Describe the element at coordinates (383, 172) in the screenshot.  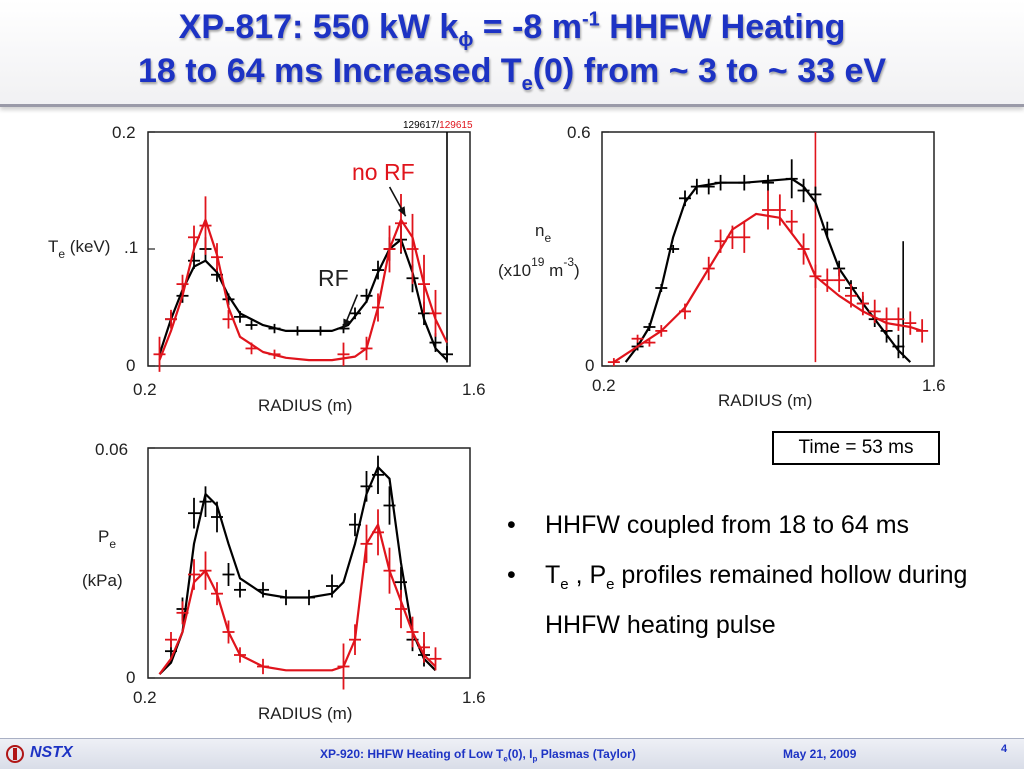
I see `te-annotation-no-rf: no RF` at that location.